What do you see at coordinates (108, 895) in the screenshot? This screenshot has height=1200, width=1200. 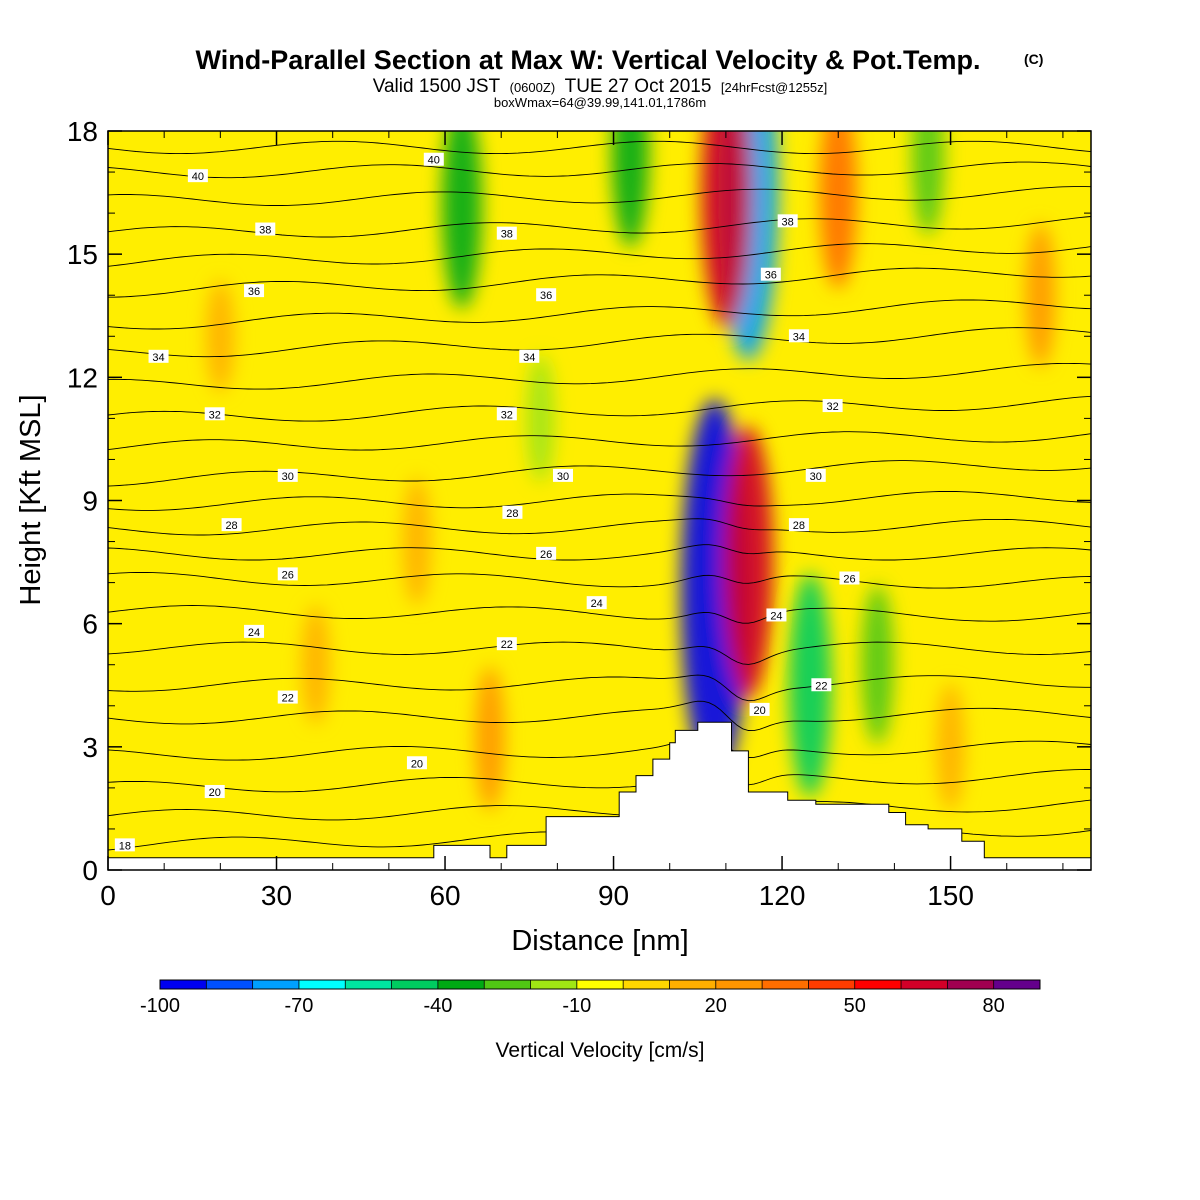 I see `x-tick-label: 0` at bounding box center [108, 895].